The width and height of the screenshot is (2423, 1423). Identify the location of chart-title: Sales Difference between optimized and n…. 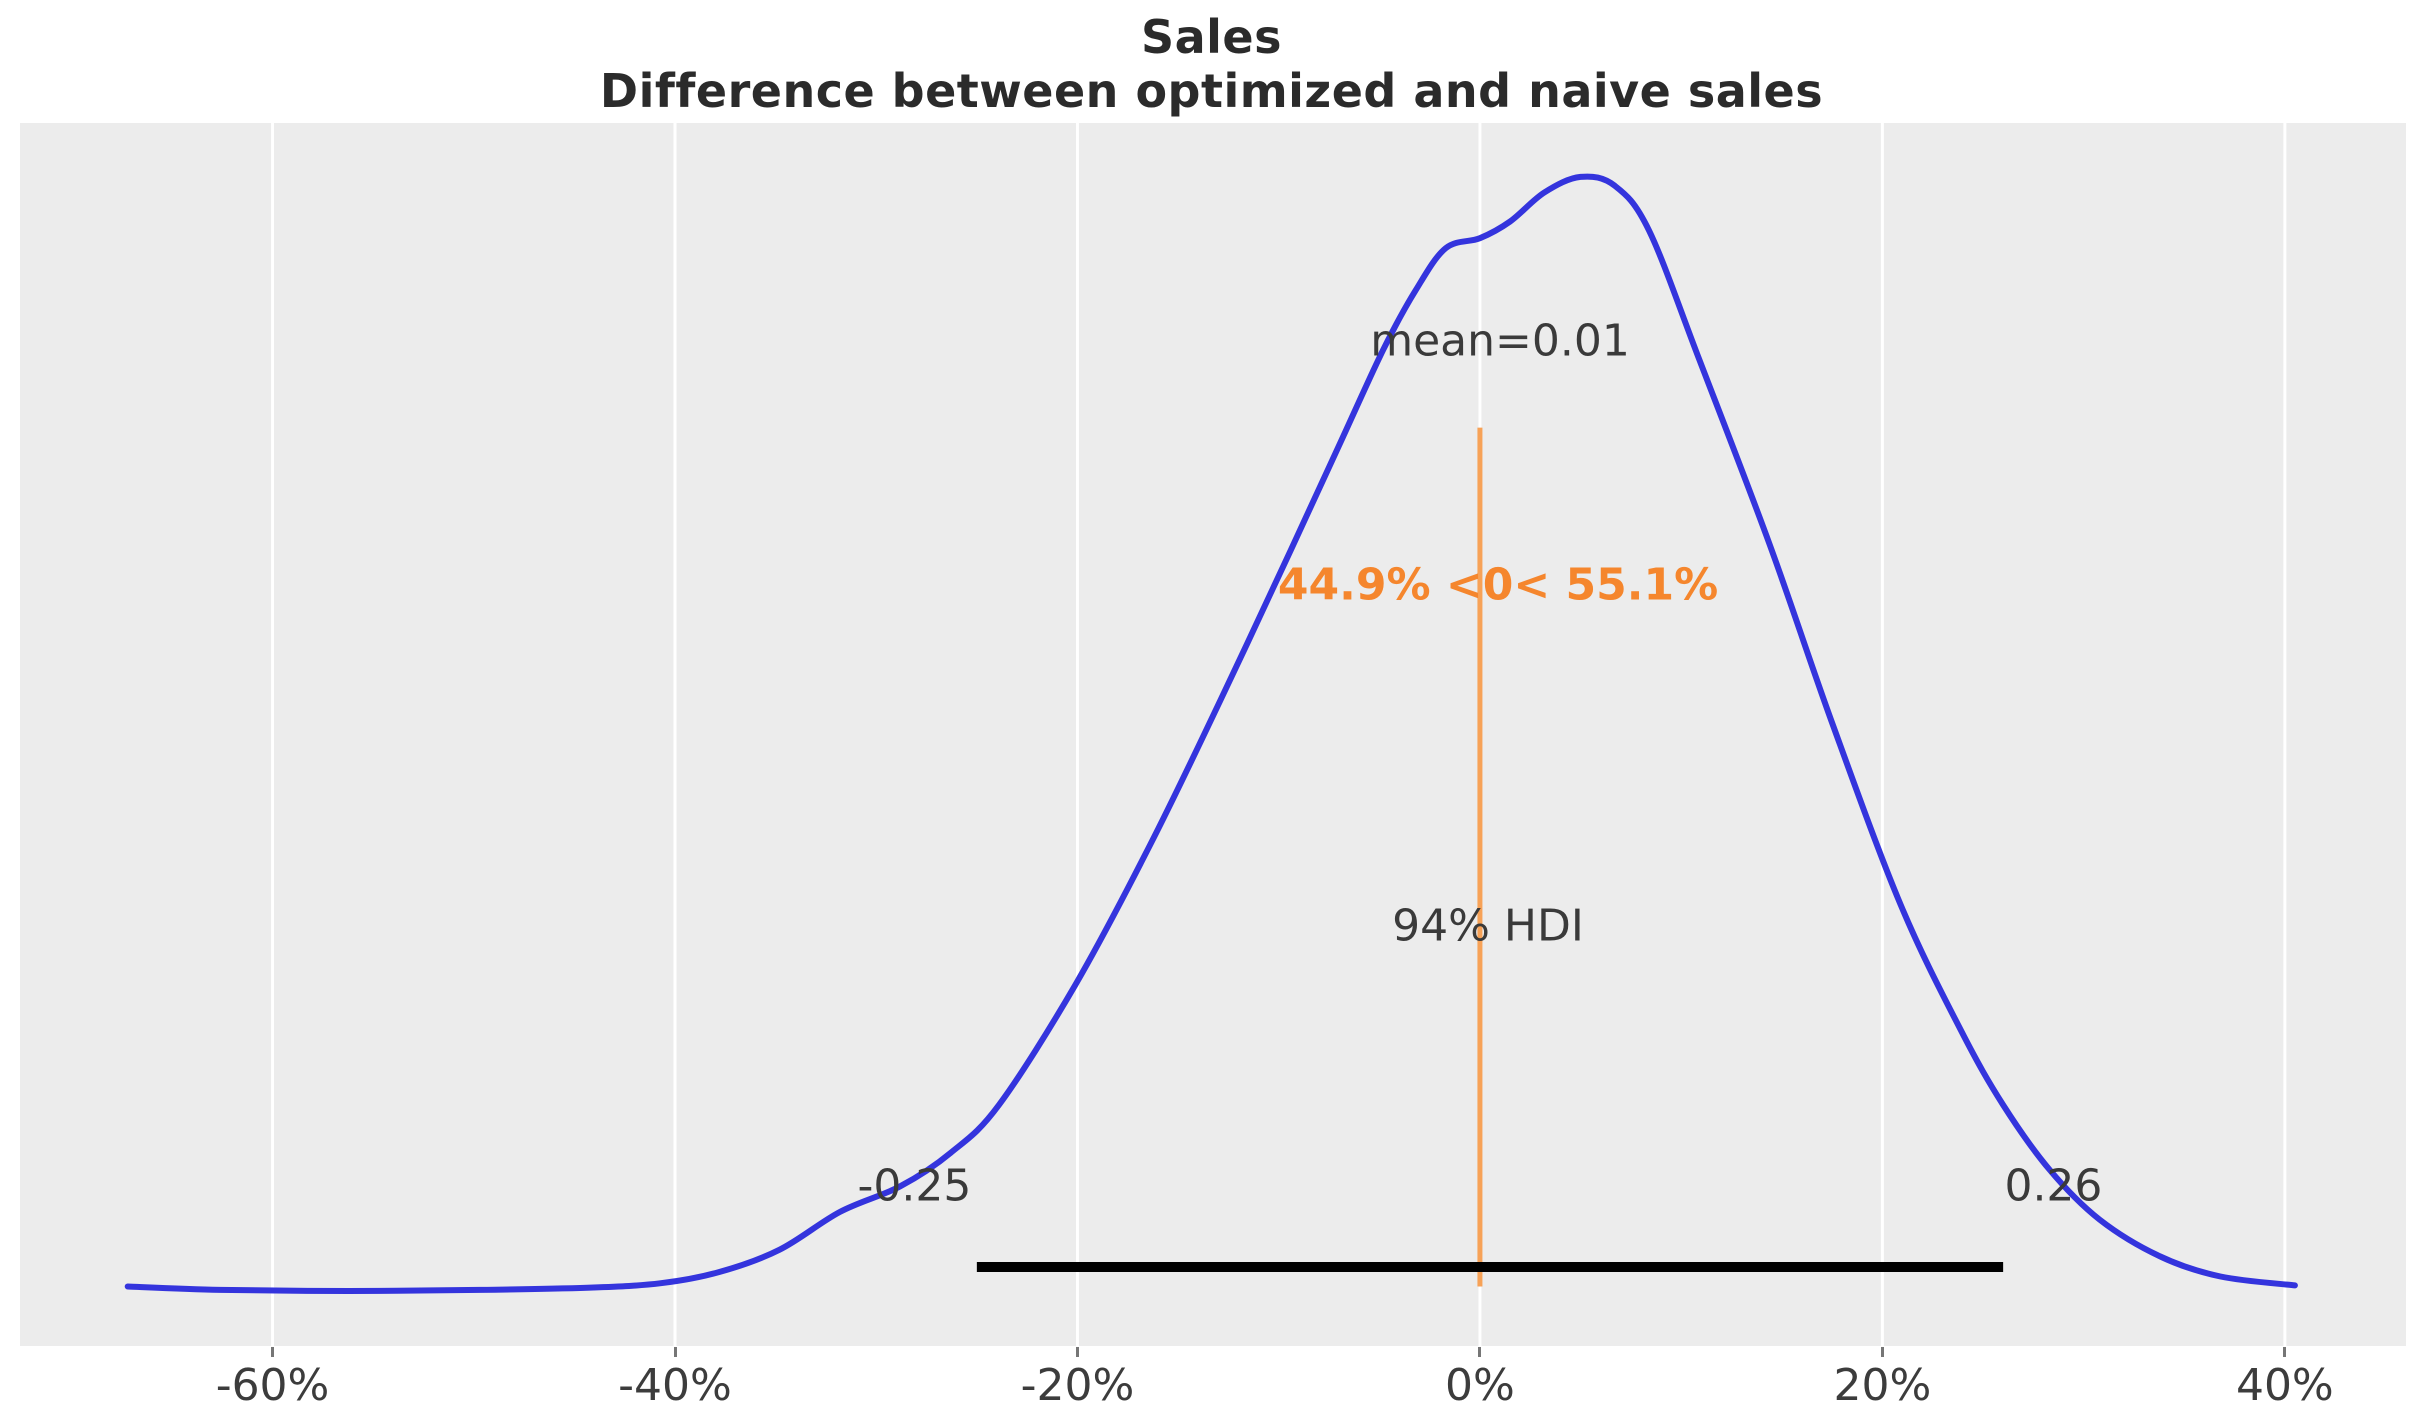
(1211, 64).